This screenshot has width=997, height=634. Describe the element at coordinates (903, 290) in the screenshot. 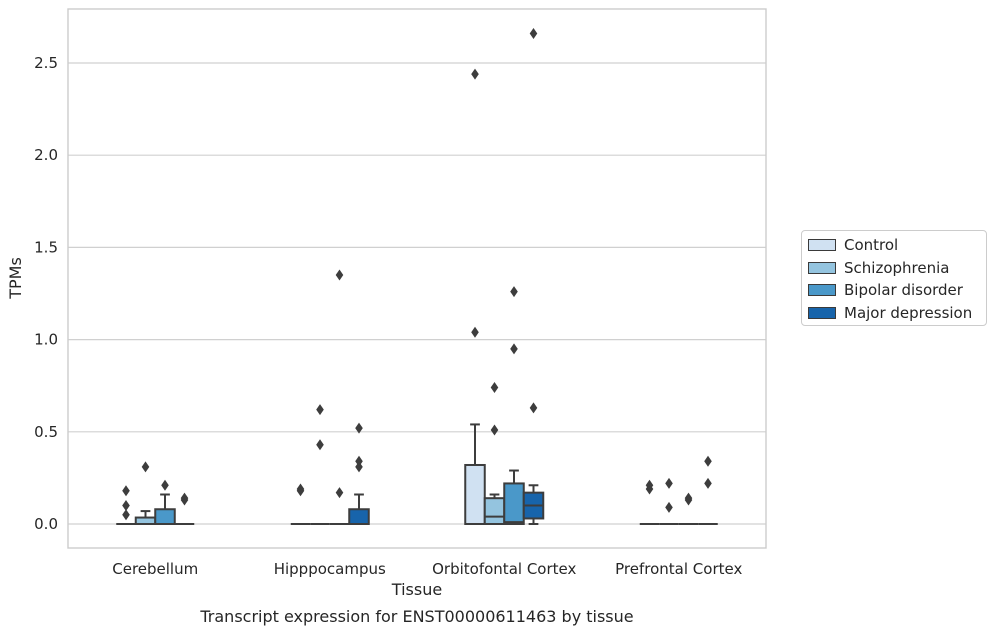

I see `legend-label: Bipolar disorder` at that location.